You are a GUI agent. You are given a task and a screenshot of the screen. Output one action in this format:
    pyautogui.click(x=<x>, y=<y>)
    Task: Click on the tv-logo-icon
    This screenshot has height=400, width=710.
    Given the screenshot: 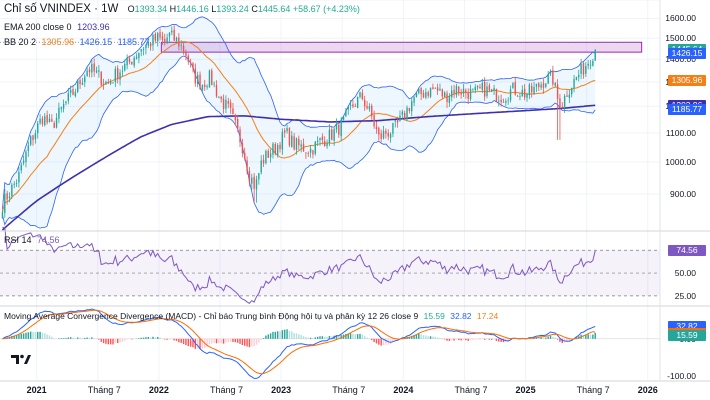 What is the action you would take?
    pyautogui.click(x=21, y=359)
    